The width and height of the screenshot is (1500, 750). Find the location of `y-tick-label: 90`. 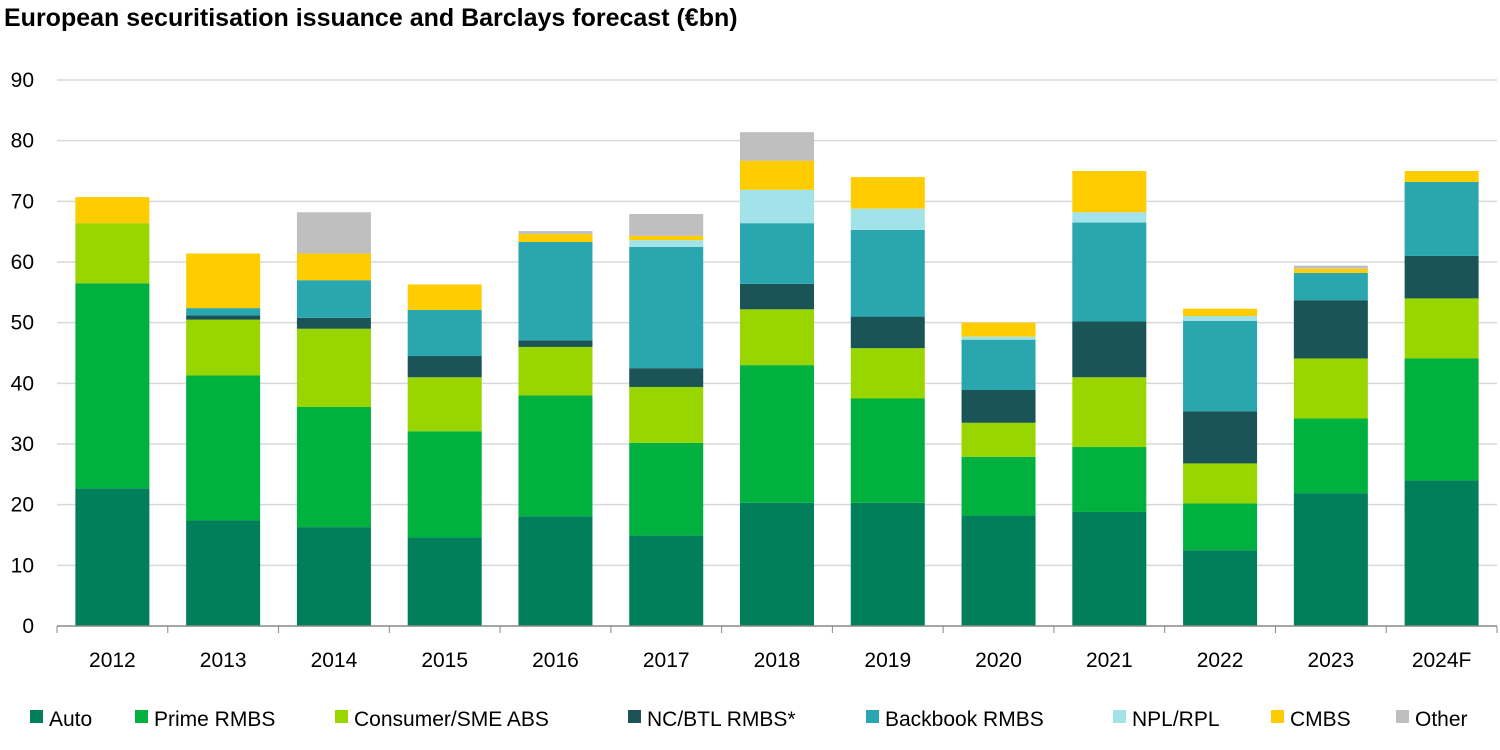

y-tick-label: 90 is located at coordinates (22, 80).